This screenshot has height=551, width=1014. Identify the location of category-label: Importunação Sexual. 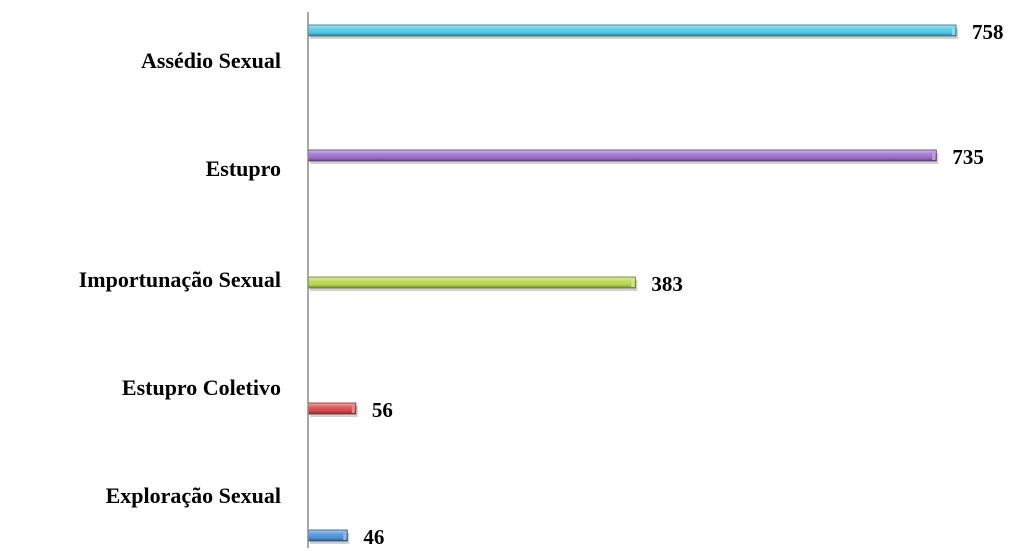
(180, 279).